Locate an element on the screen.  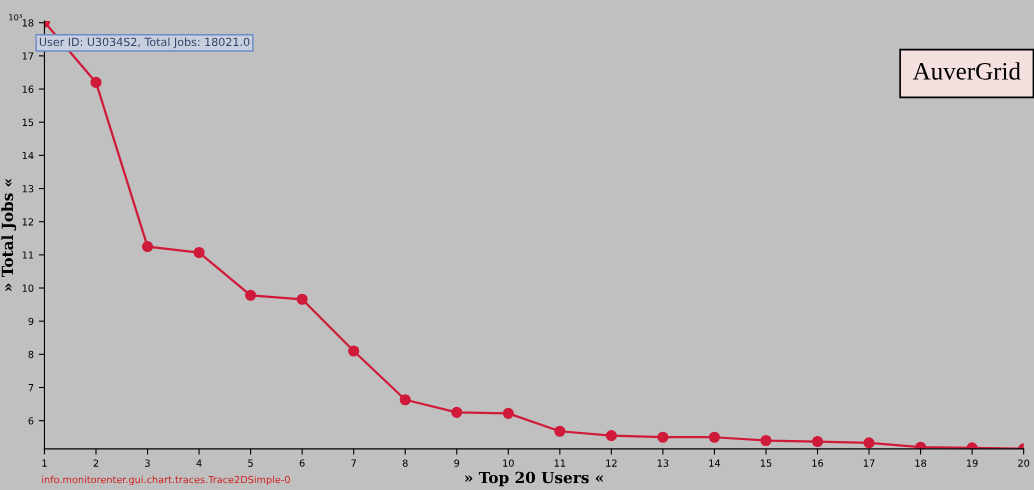
y-tick-label: 6 is located at coordinates (31, 421).